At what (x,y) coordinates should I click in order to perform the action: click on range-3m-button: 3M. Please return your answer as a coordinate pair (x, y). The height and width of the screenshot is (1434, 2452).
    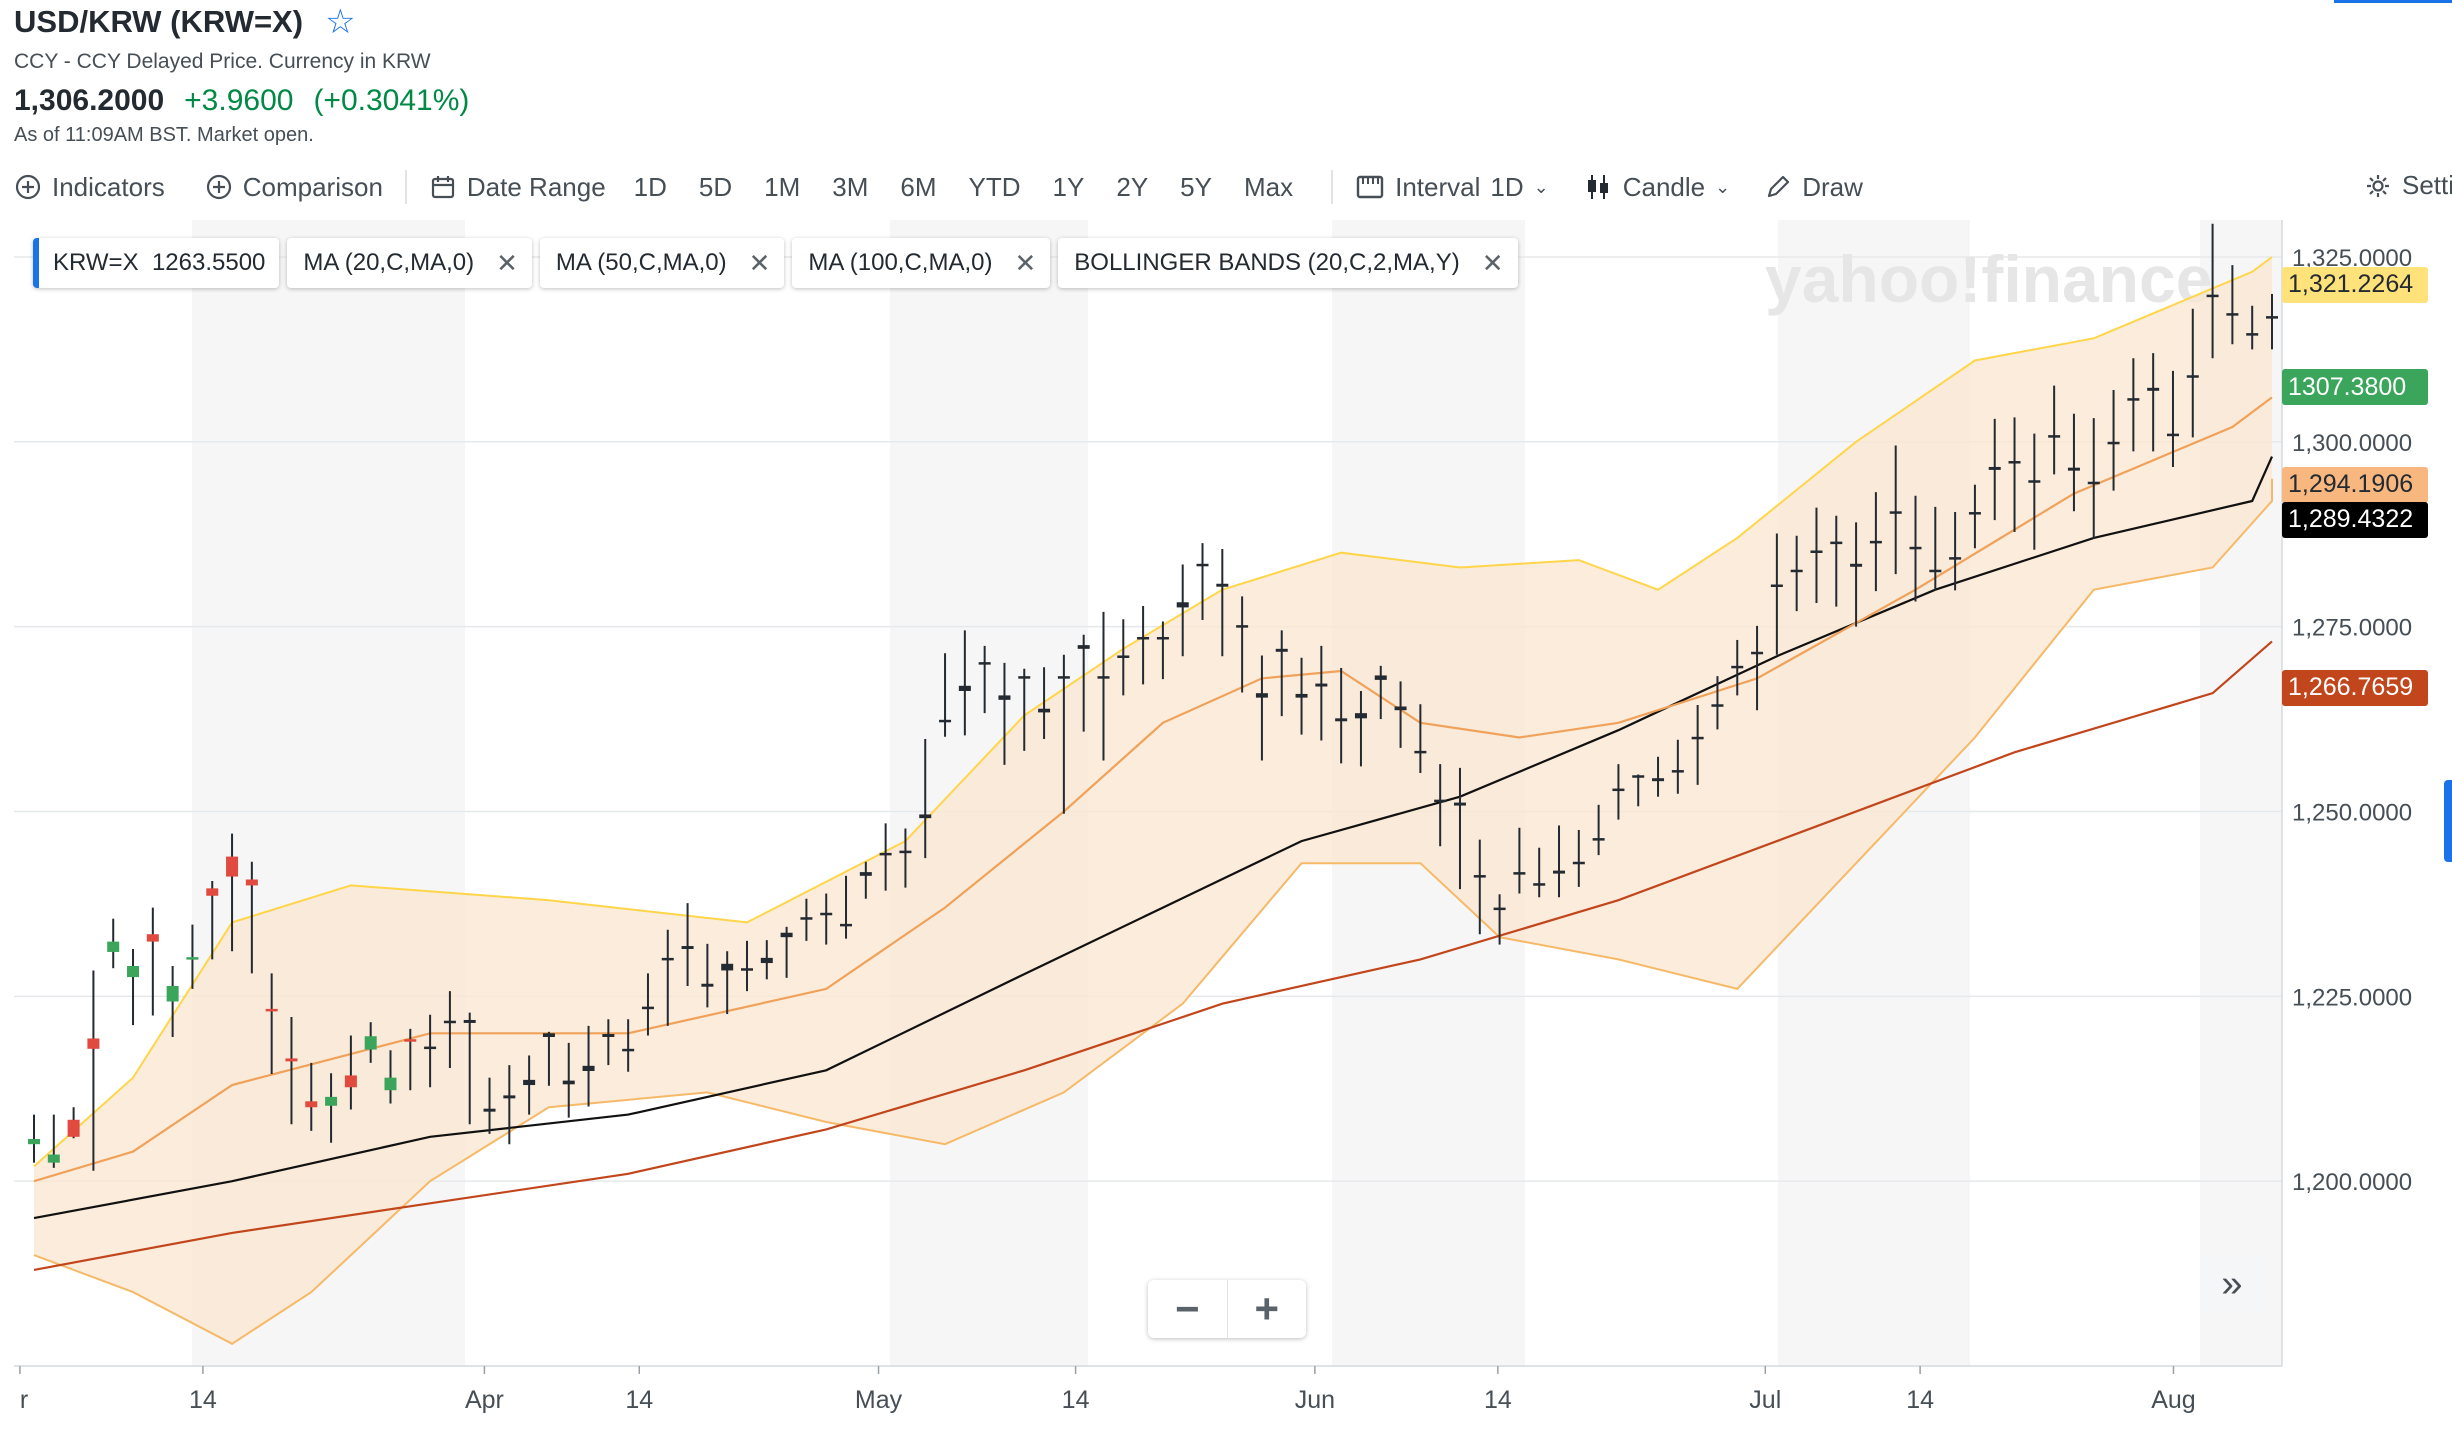
    Looking at the image, I should click on (850, 186).